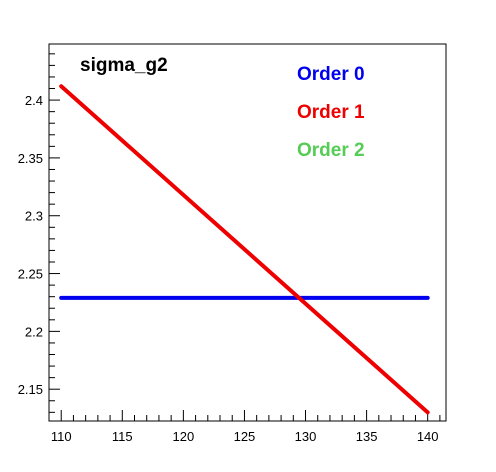 This screenshot has width=496, height=472. What do you see at coordinates (245, 436) in the screenshot?
I see `x-tick-label: 125` at bounding box center [245, 436].